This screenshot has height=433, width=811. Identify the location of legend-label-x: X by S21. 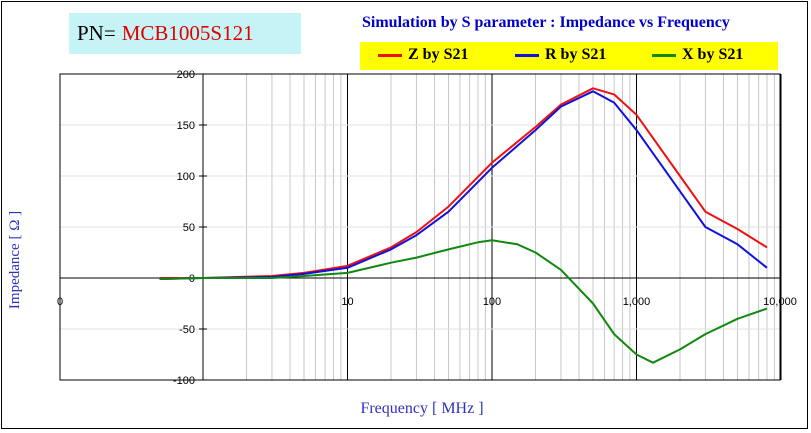
(713, 54).